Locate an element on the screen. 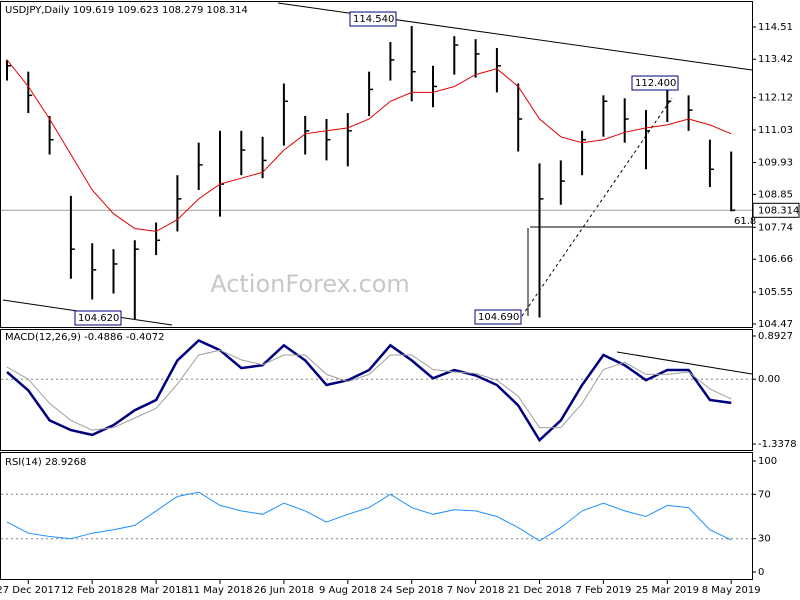 The height and width of the screenshot is (600, 800). y-tick-label: 113.42 is located at coordinates (775, 59).